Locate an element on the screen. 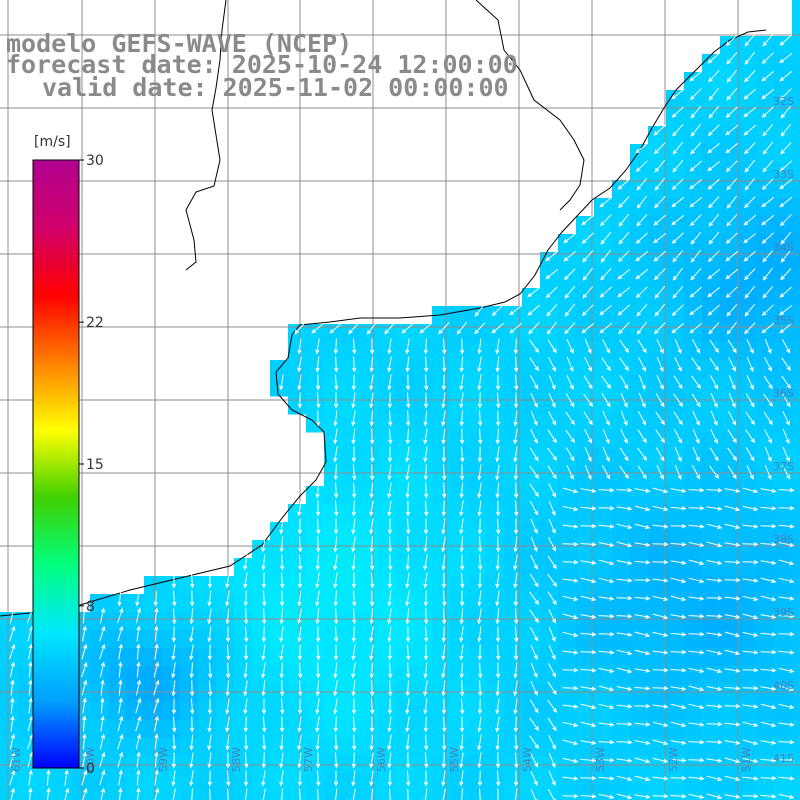 The height and width of the screenshot is (800, 800). longitude-label: 56W is located at coordinates (381, 759).